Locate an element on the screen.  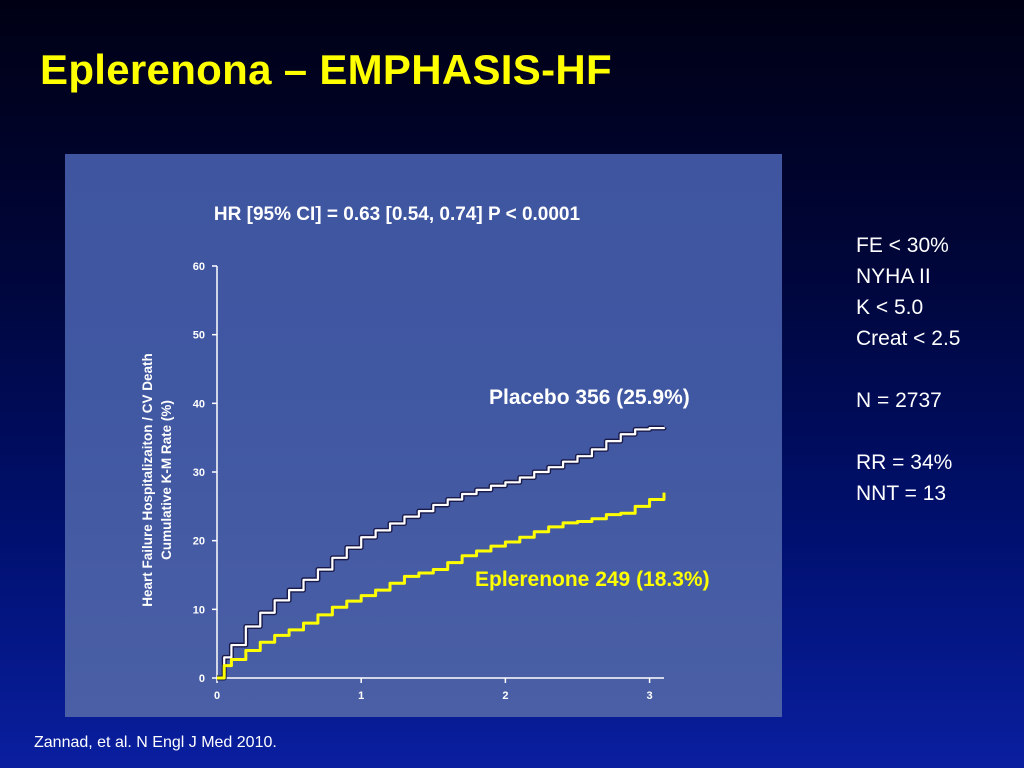
series-label-placebo: Placebo 356 (25.9%) is located at coordinates (589, 397).